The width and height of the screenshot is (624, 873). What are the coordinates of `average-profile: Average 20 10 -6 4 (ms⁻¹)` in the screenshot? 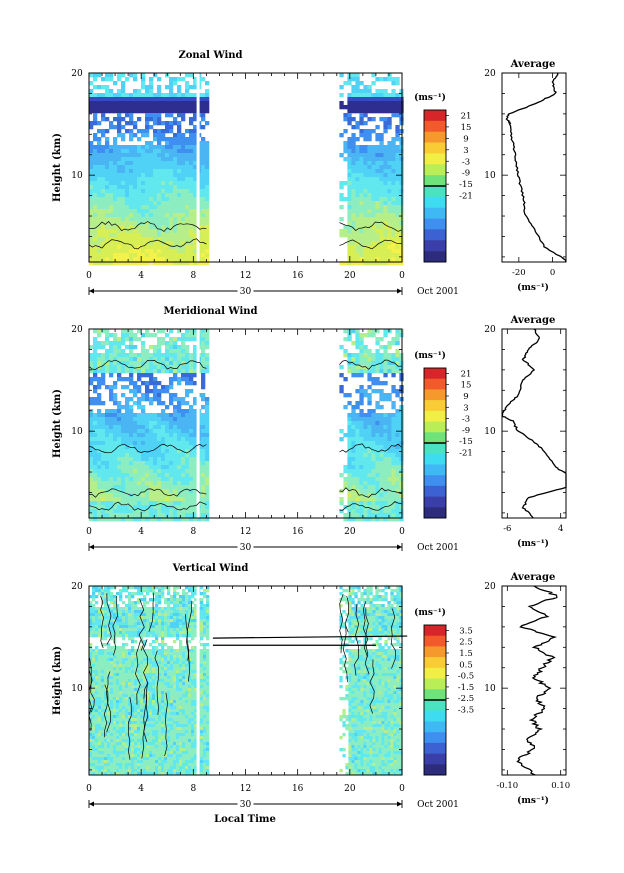 It's located at (525, 432).